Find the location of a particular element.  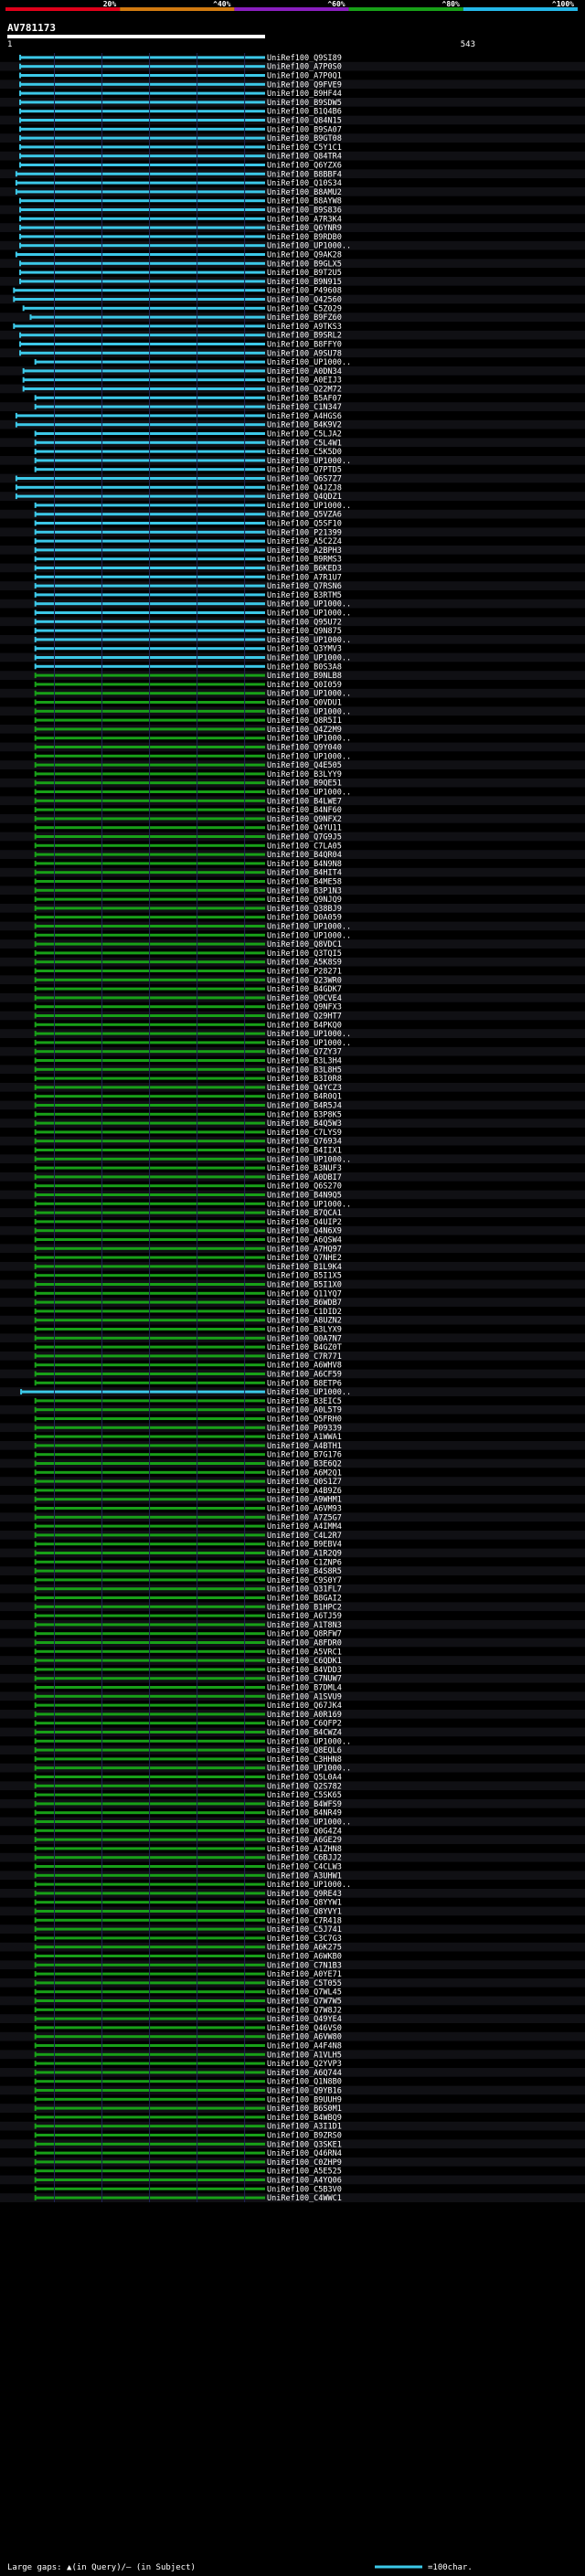

alignment-row: UniRef100_B4GZ0T is located at coordinates (293, 1347).